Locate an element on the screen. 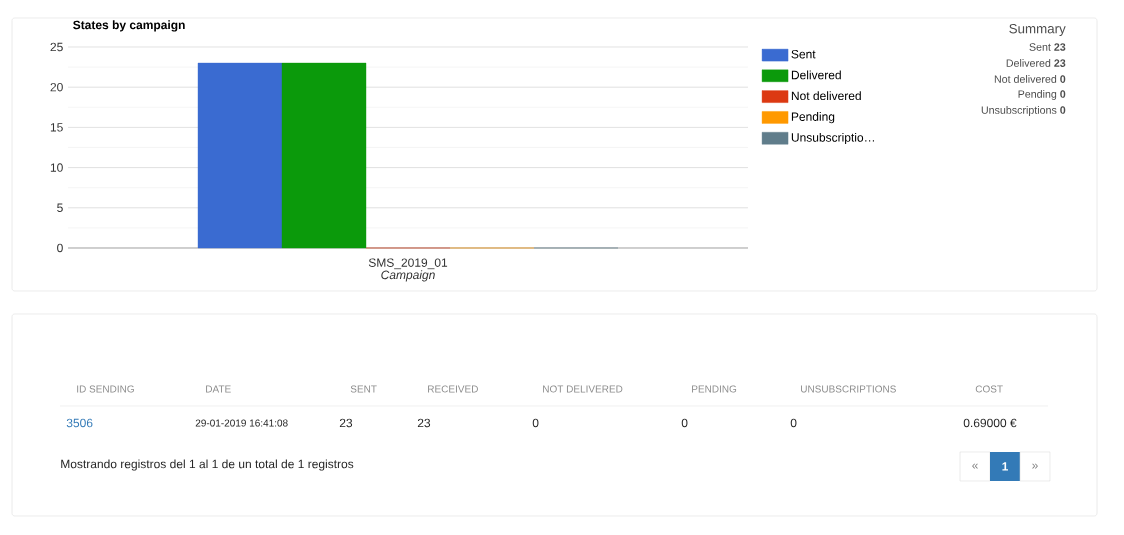  text: Unsubscriptions 0 is located at coordinates (1023, 111).